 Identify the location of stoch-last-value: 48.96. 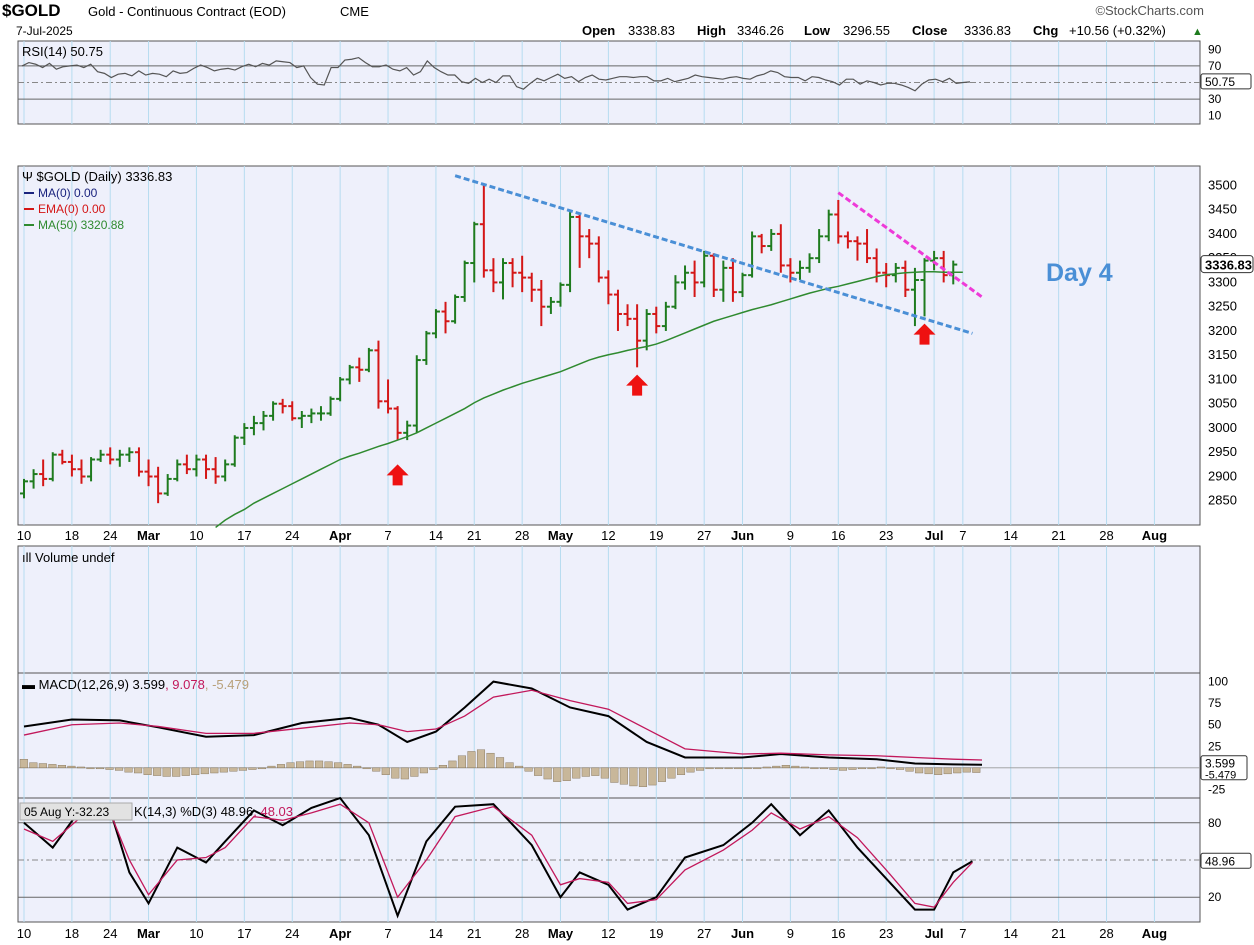
(1220, 861).